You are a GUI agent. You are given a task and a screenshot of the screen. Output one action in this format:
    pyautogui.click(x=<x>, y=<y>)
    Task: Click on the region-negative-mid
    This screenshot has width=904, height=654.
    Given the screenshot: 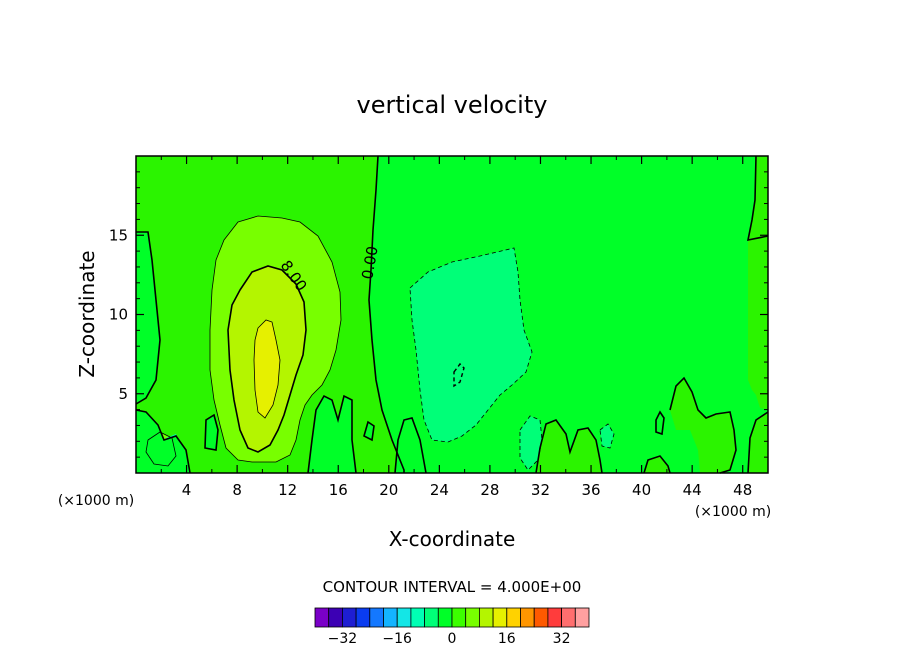 What is the action you would take?
    pyautogui.click(x=332, y=434)
    